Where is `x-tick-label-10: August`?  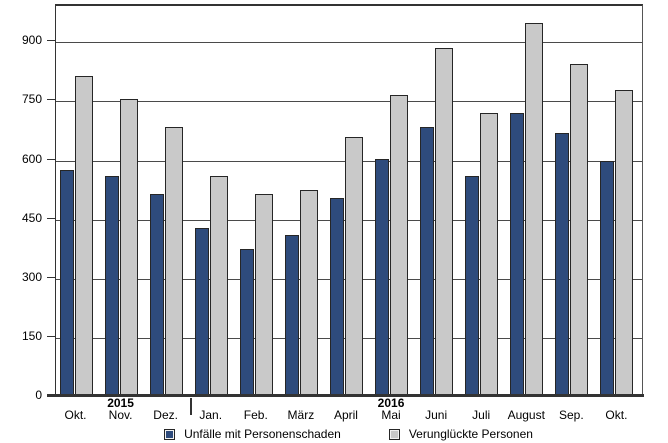
x-tick-label-10: August is located at coordinates (526, 415).